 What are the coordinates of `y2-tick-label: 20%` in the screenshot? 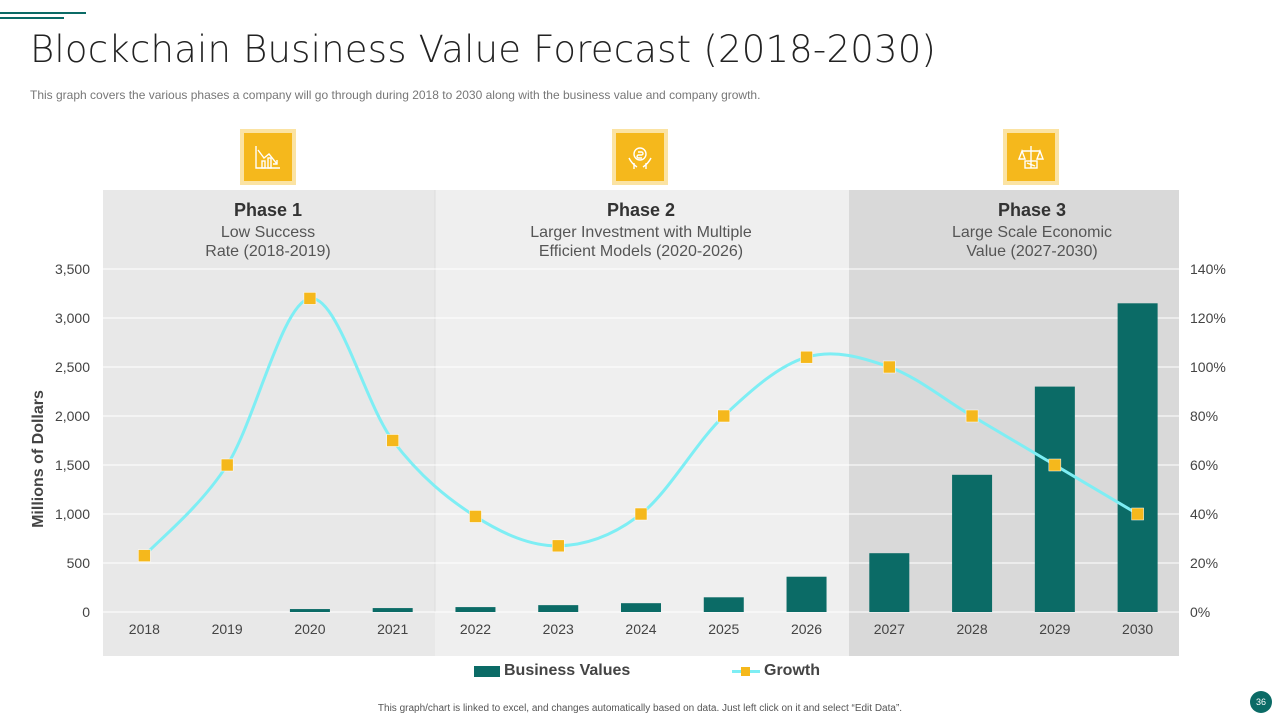 It's located at (1204, 563).